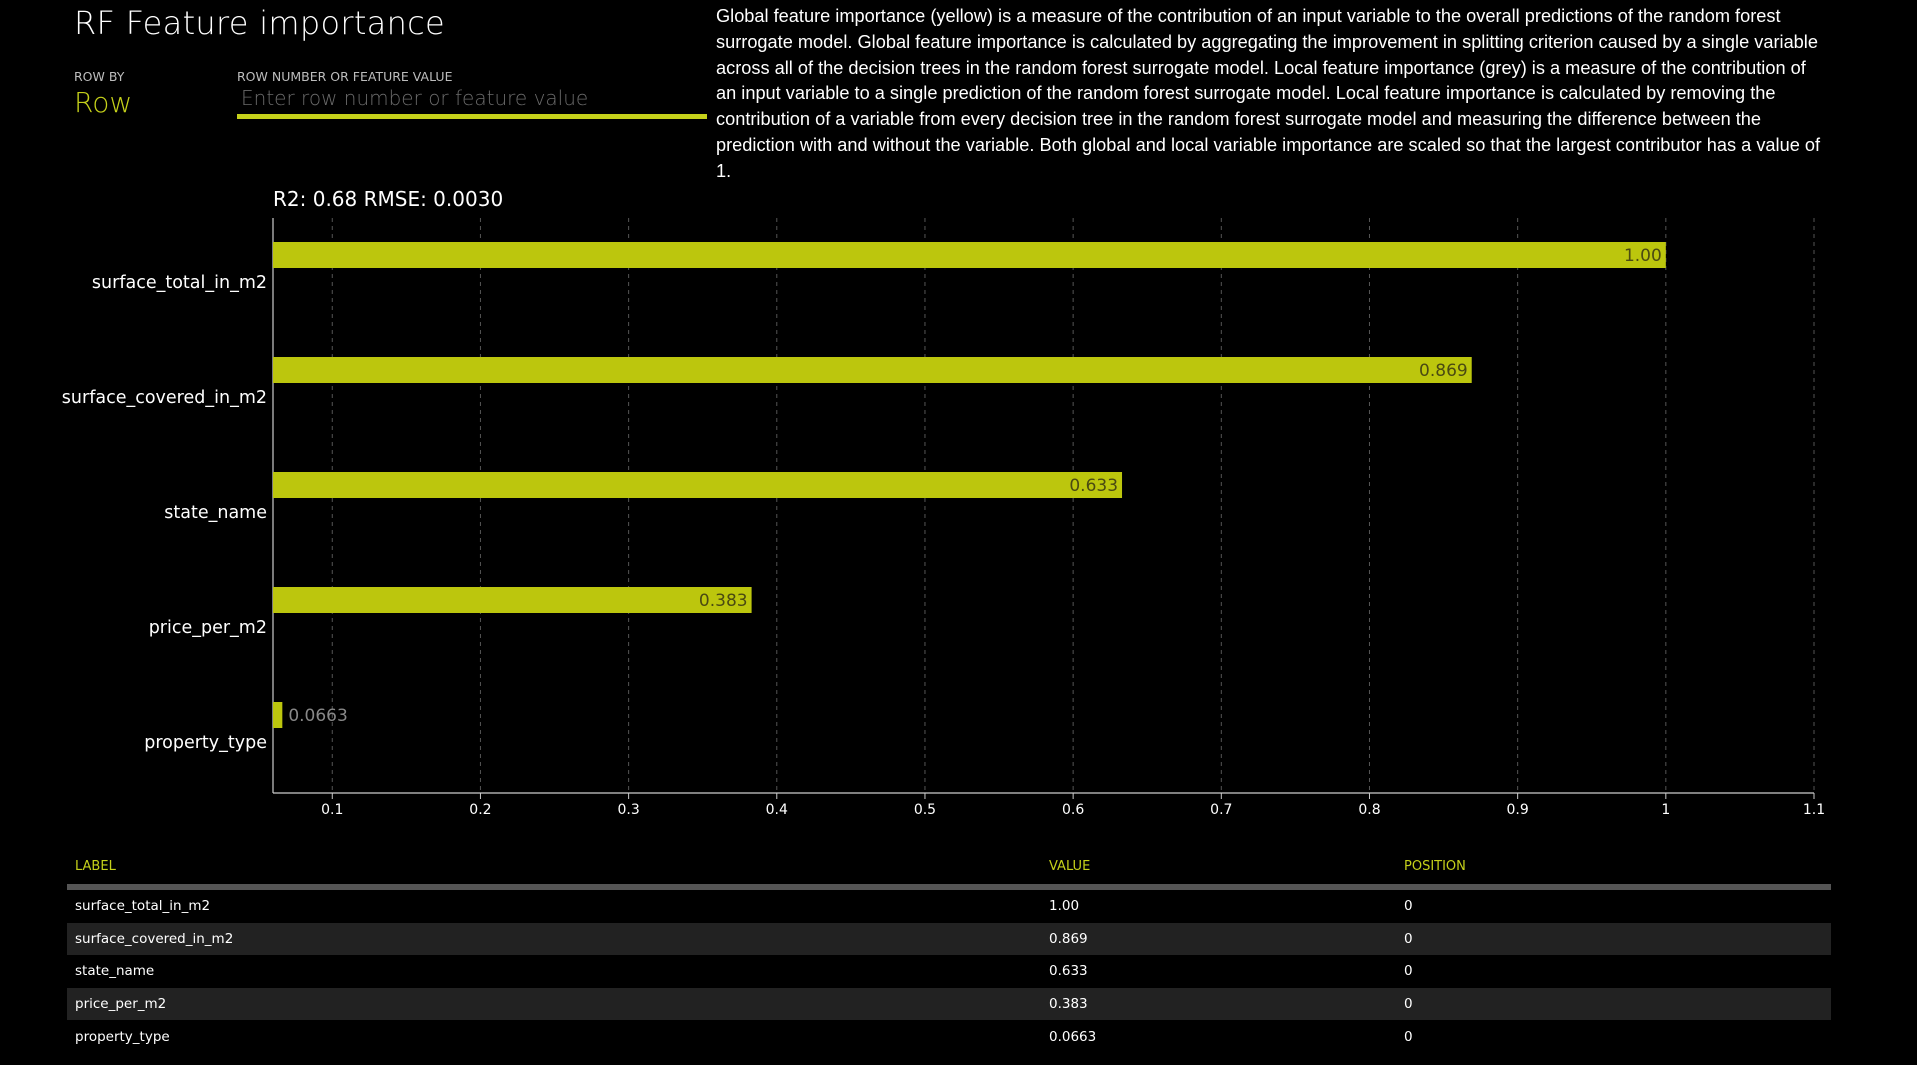 The height and width of the screenshot is (1065, 1917). What do you see at coordinates (260, 23) in the screenshot?
I see `page-title: RF Feature importance` at bounding box center [260, 23].